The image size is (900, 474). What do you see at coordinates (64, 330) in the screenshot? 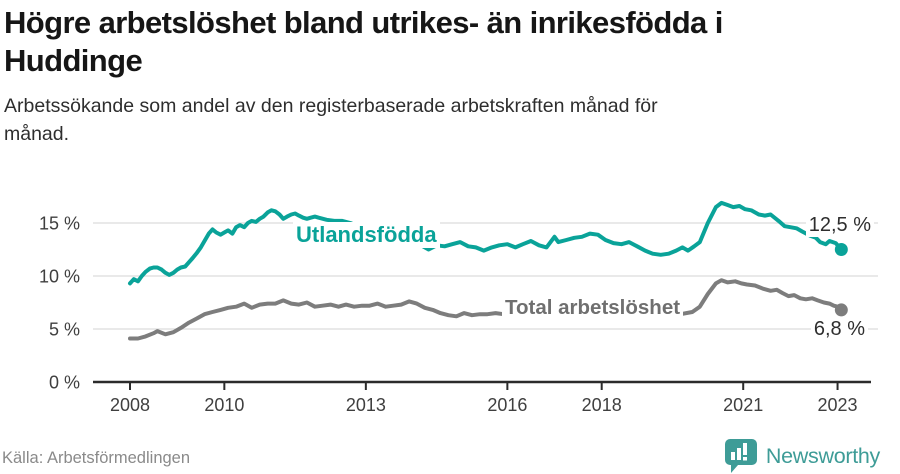
I see `y-tick-label-5: 5 %` at bounding box center [64, 330].